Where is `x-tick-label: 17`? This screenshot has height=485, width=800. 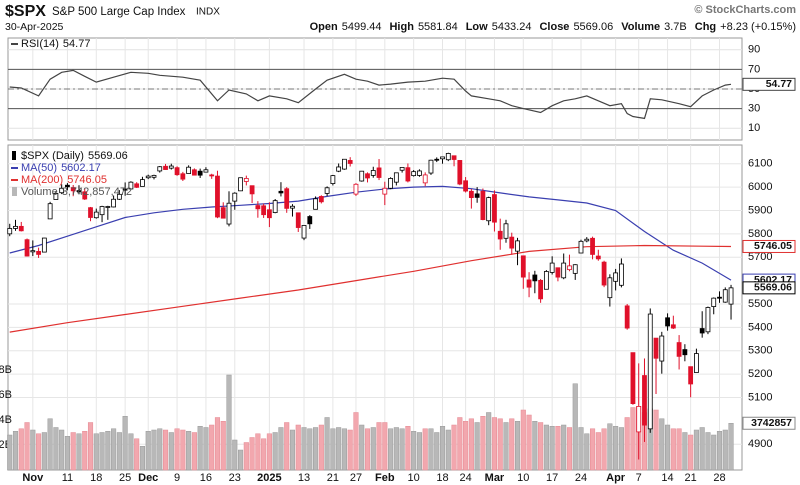
x-tick-label: 17 is located at coordinates (552, 478).